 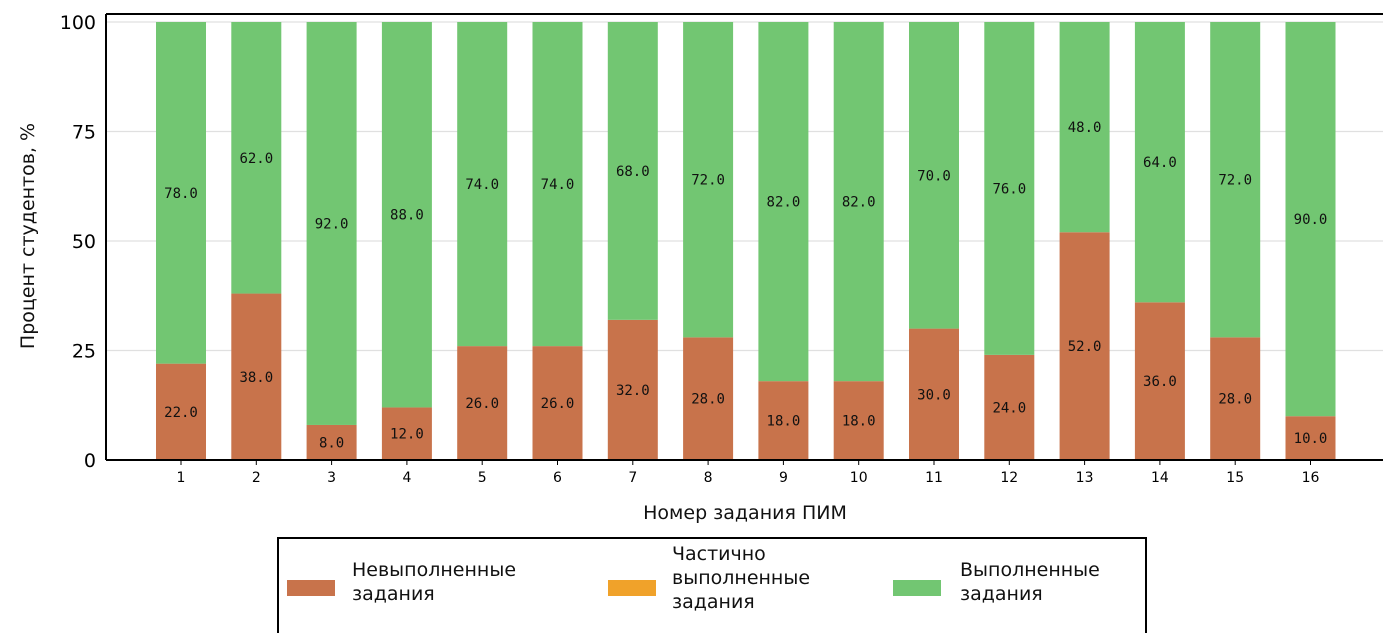 I want to click on bar-value-label: 30.0, so click(x=934, y=395).